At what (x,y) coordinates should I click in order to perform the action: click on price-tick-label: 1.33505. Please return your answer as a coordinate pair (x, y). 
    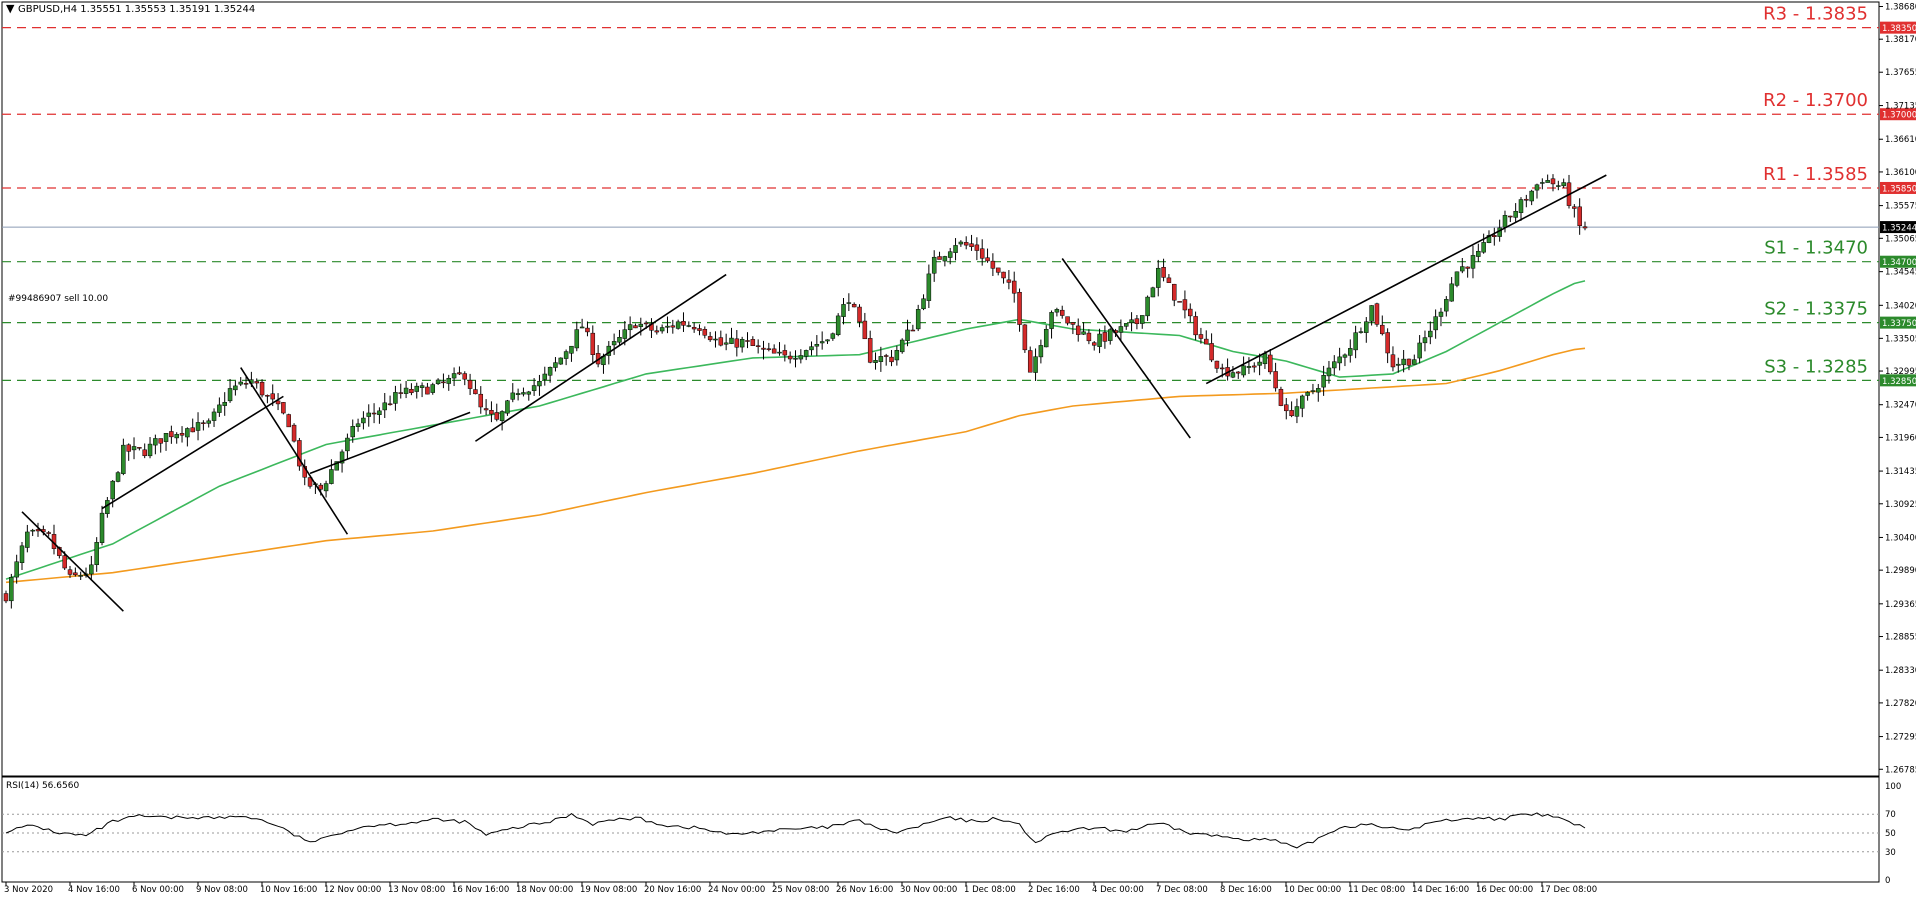
    Looking at the image, I should click on (1900, 339).